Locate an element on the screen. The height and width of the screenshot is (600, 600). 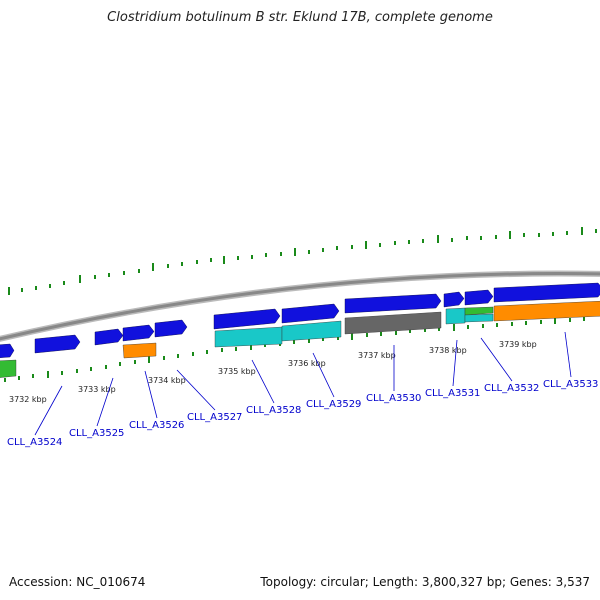
gene-box-gray is located at coordinates (393, 323).